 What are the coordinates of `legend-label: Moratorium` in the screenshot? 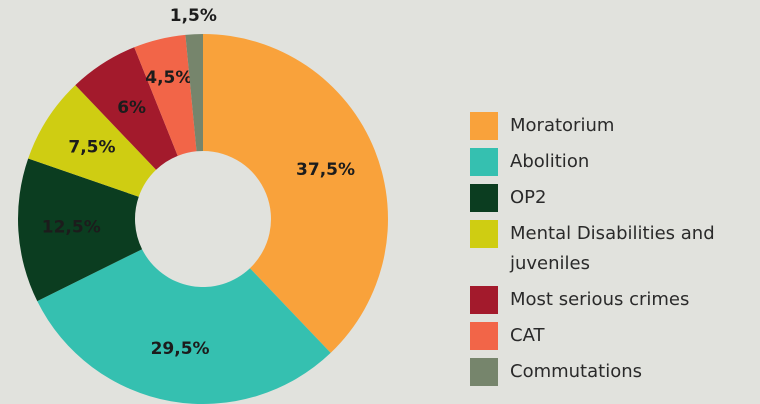 It's located at (562, 125).